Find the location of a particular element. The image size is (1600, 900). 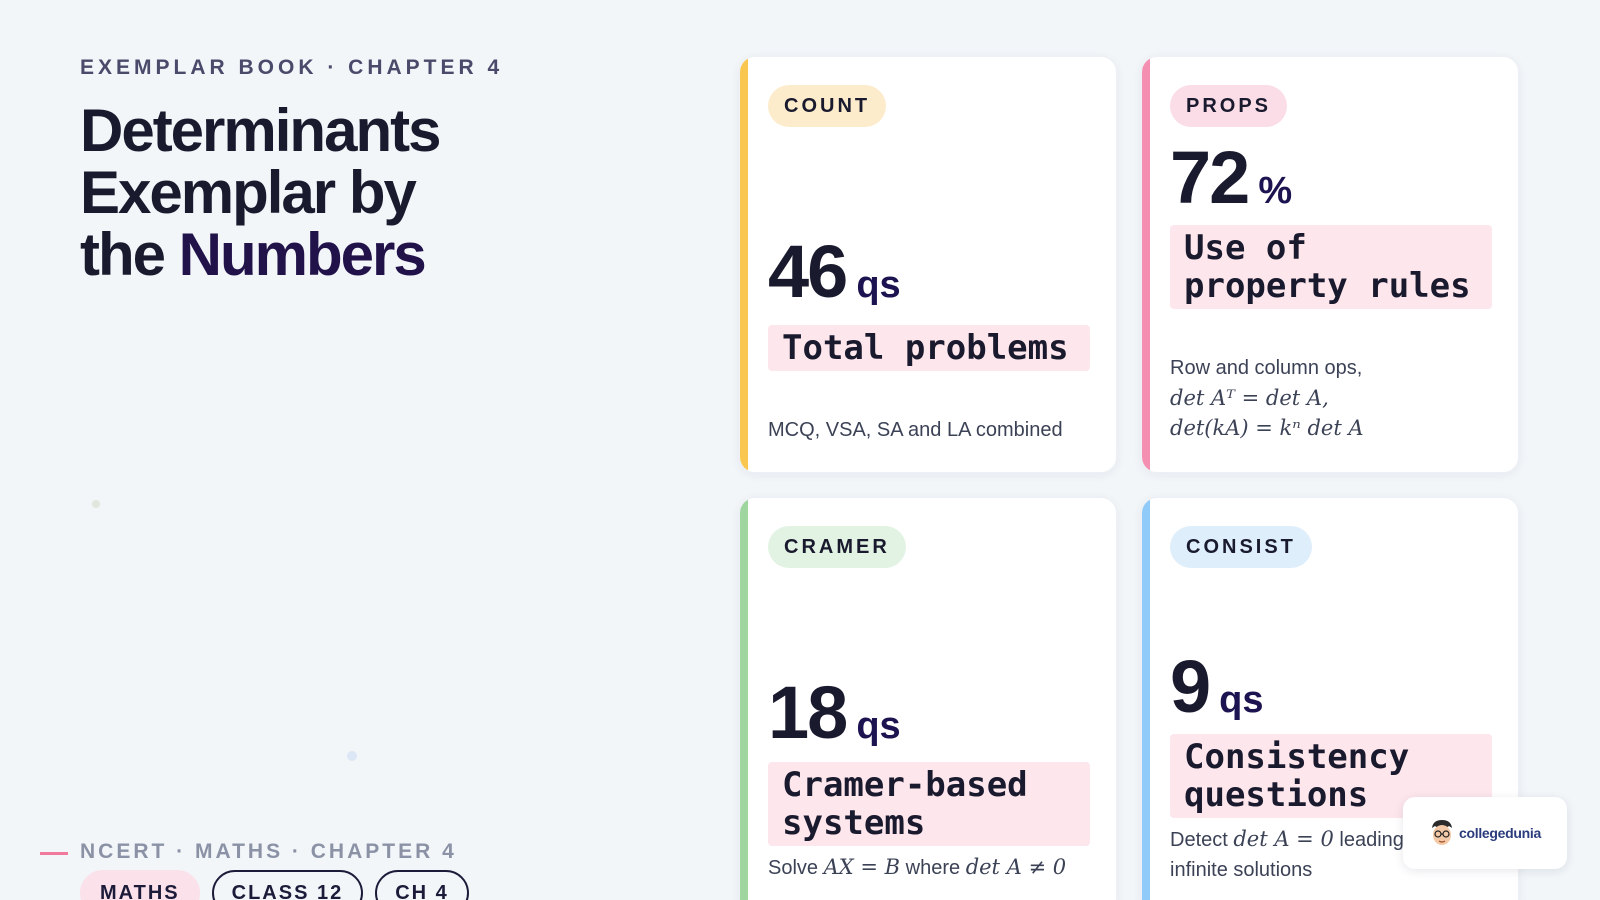

title-accent: Numbers is located at coordinates (302, 254).